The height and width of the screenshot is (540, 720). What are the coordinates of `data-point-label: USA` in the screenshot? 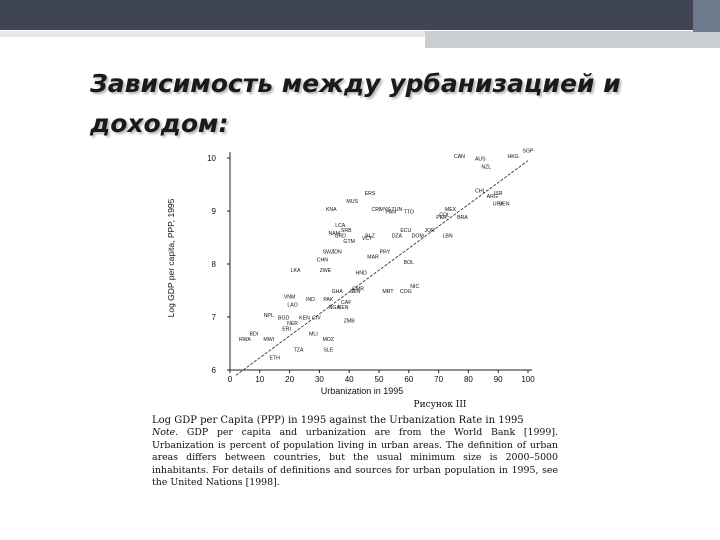 It's located at (456, 148).